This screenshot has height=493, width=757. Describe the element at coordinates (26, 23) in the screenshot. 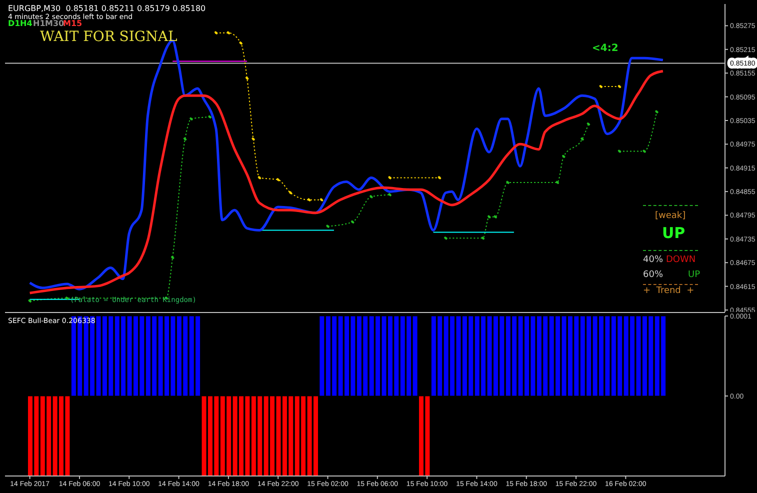

I see `annotation: H4` at that location.